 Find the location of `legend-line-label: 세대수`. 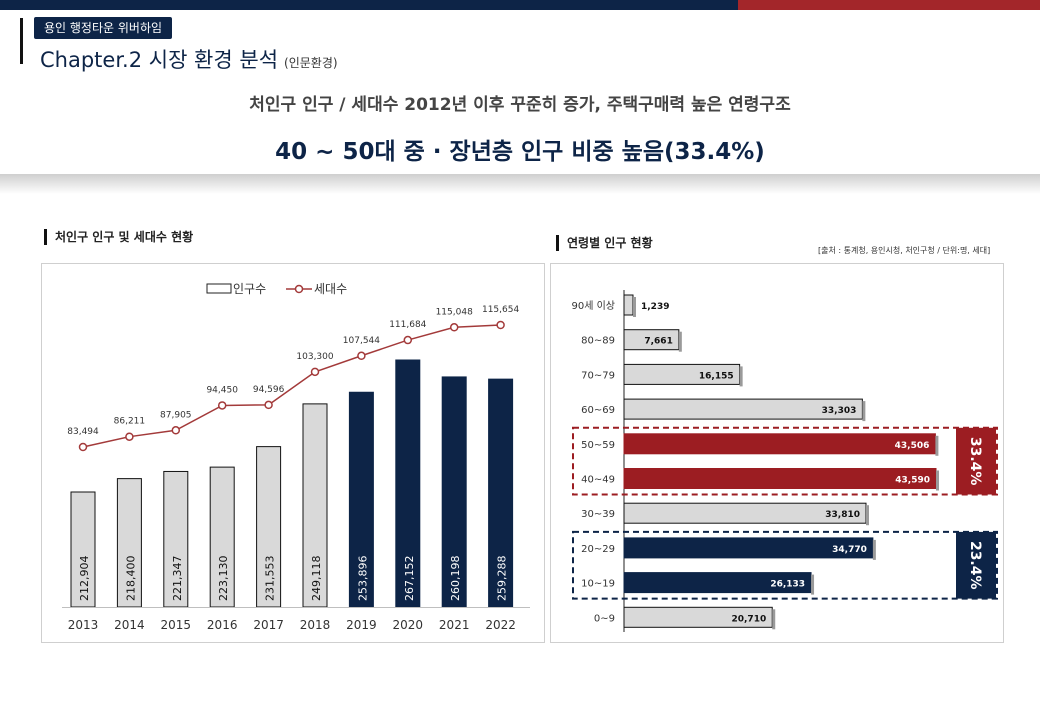

legend-line-label: 세대수 is located at coordinates (330, 289).